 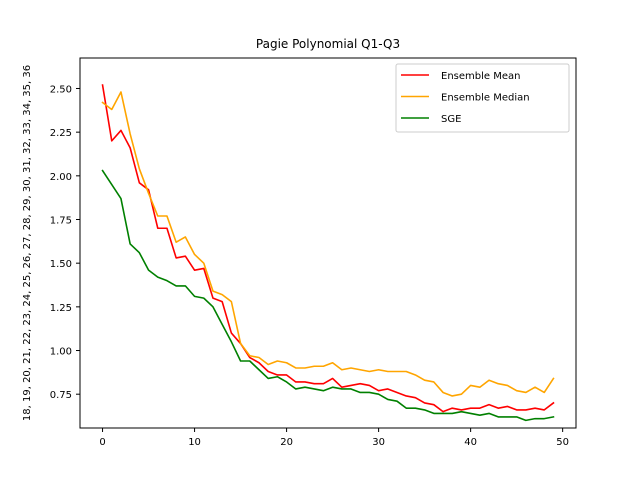 What do you see at coordinates (328, 44) in the screenshot?
I see `chart-title: Pagie Polynomial Q1-Q3` at bounding box center [328, 44].